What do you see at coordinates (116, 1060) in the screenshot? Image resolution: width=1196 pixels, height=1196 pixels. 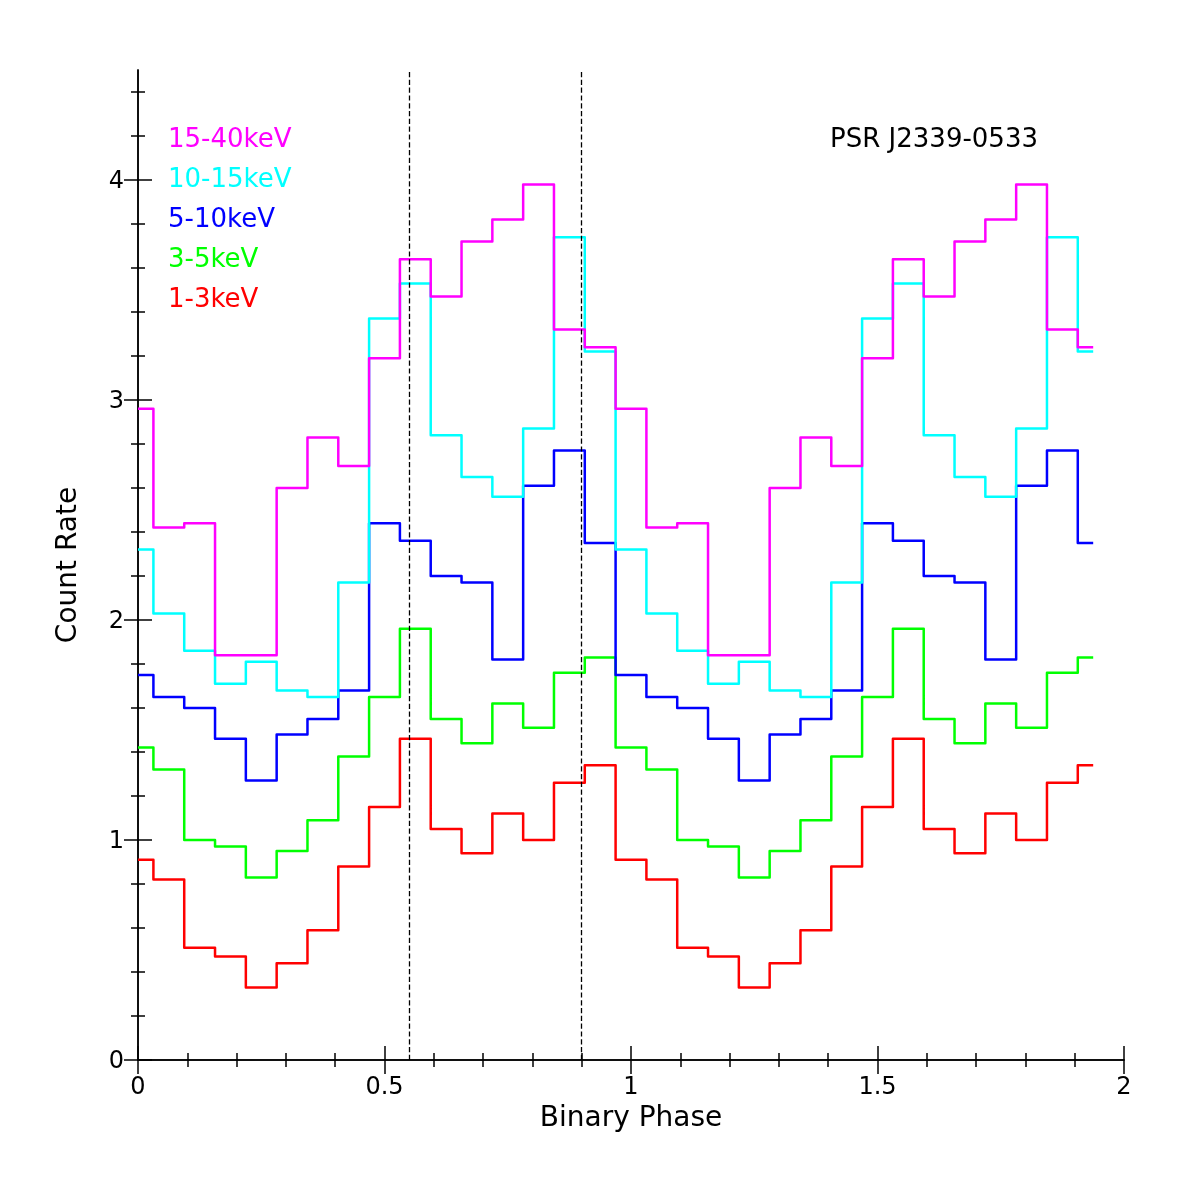 I see `y-tick-label: 0` at bounding box center [116, 1060].